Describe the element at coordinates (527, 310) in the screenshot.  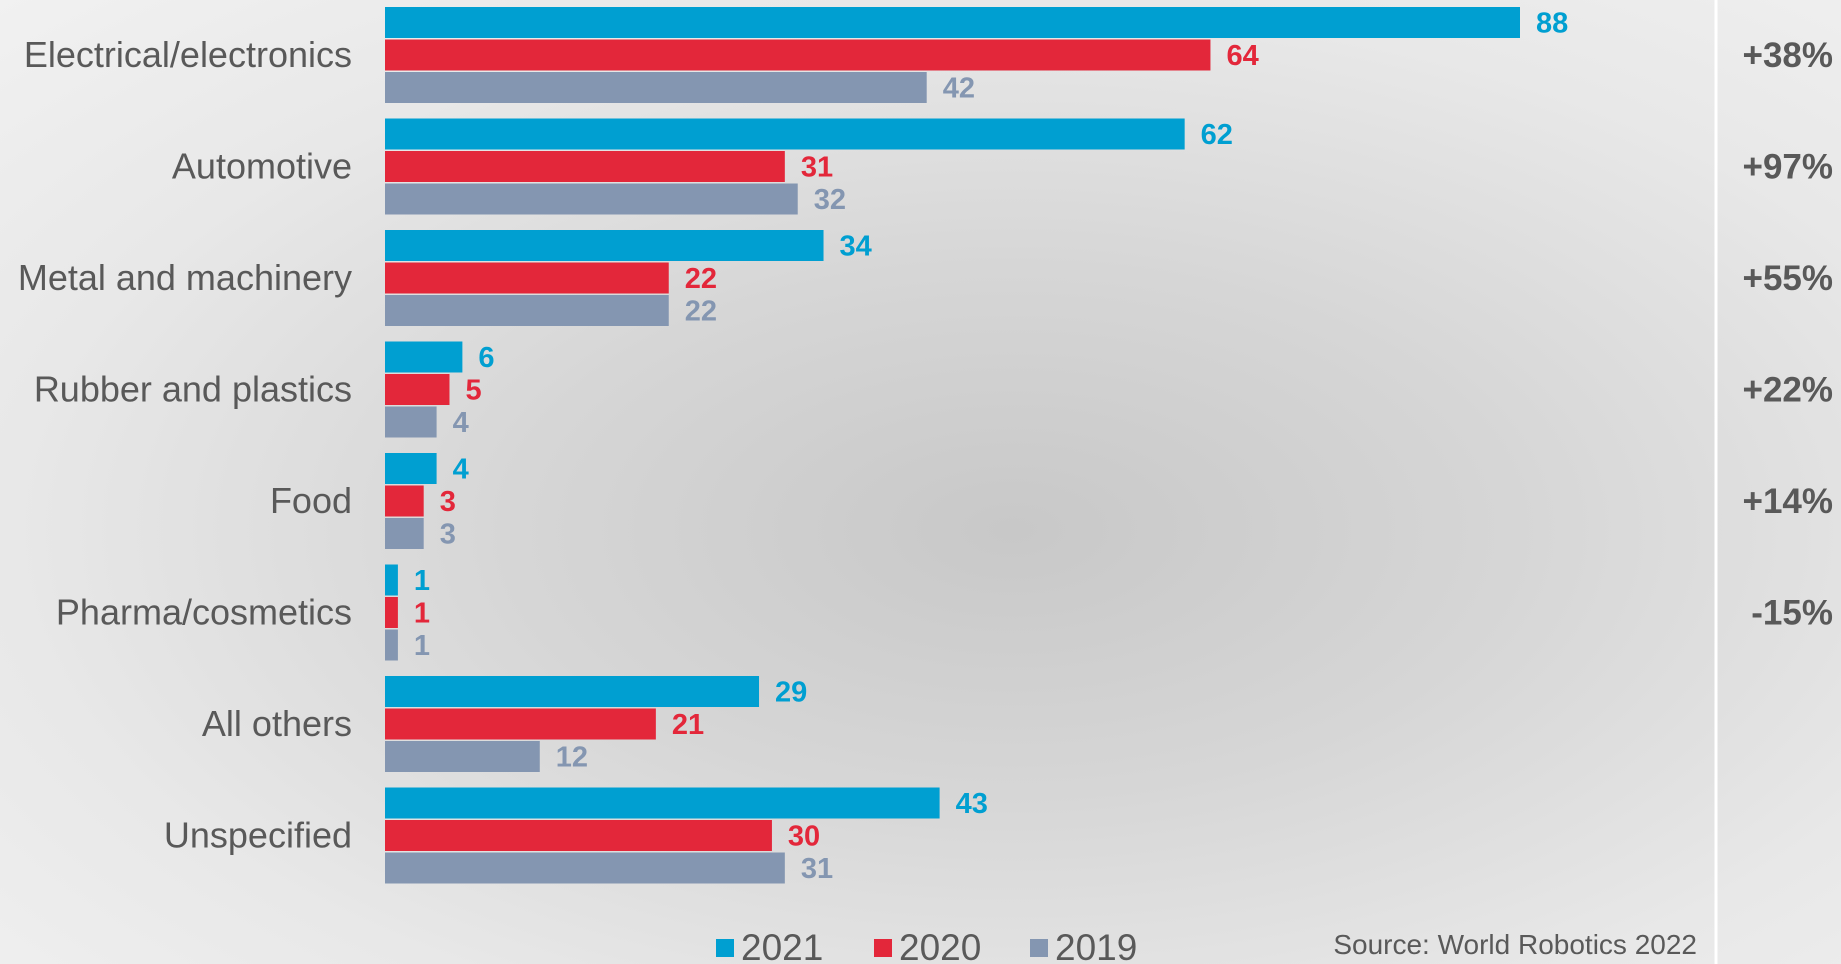
I see `bar-2019-metal-and-machinery` at that location.